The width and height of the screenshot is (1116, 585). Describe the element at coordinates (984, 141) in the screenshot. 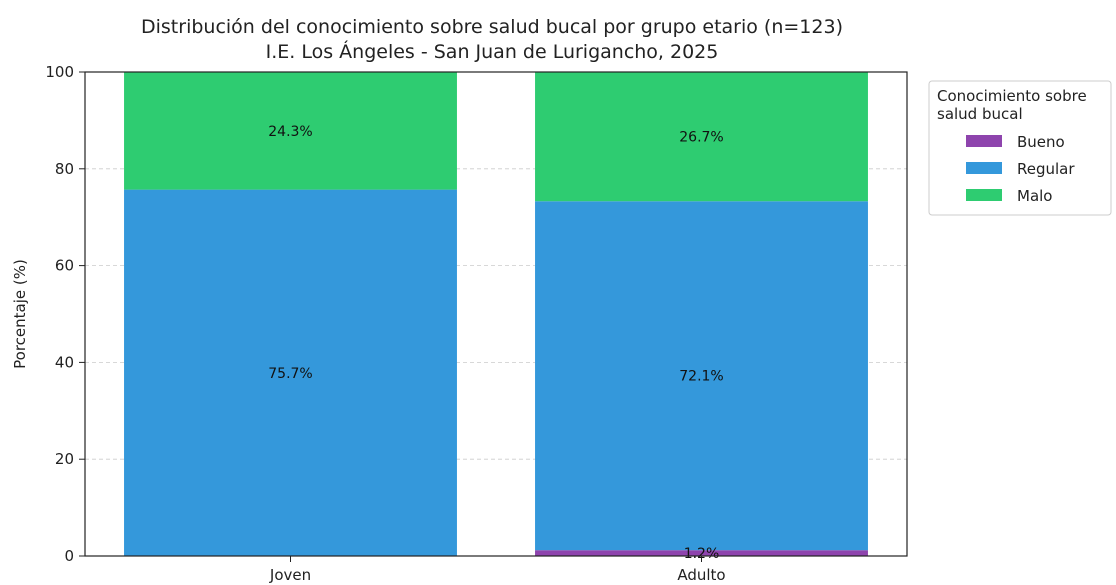

I see `legend-swatch-bueno` at that location.